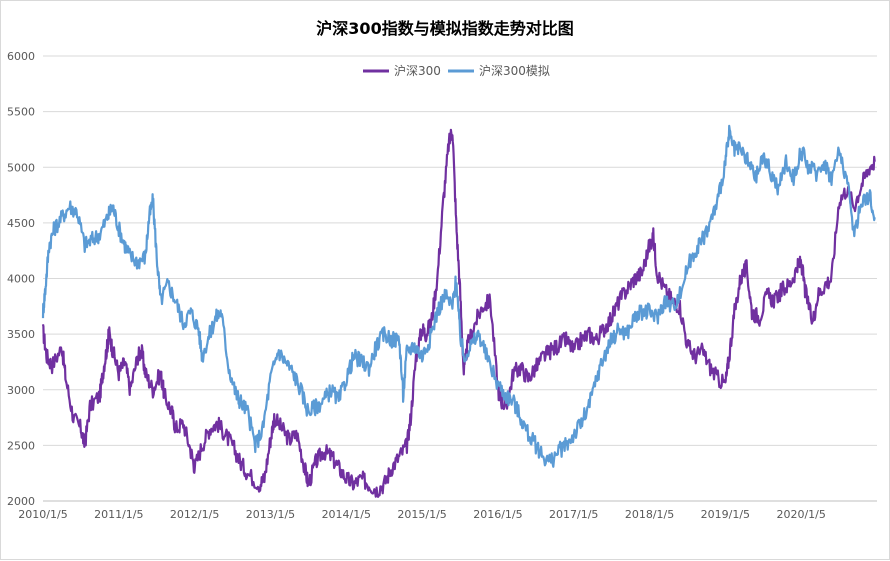  I want to click on y-tick-label: 3000, so click(21, 390).